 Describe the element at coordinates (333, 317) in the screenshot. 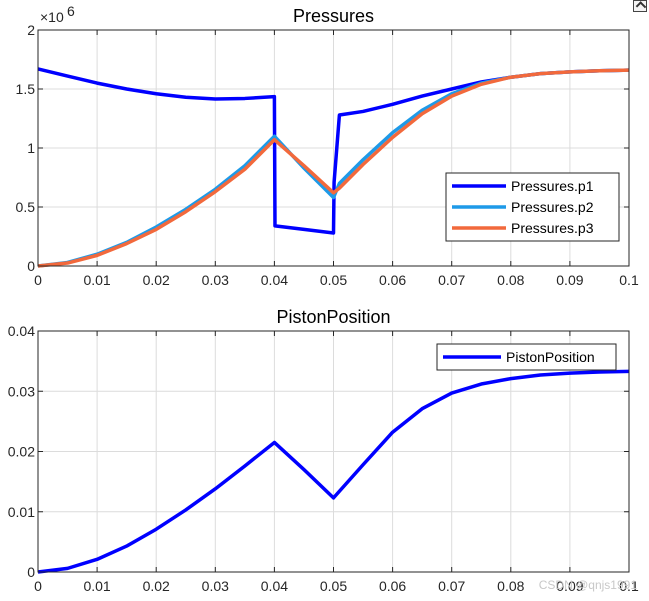

I see `chart-title: PistonPosition` at that location.